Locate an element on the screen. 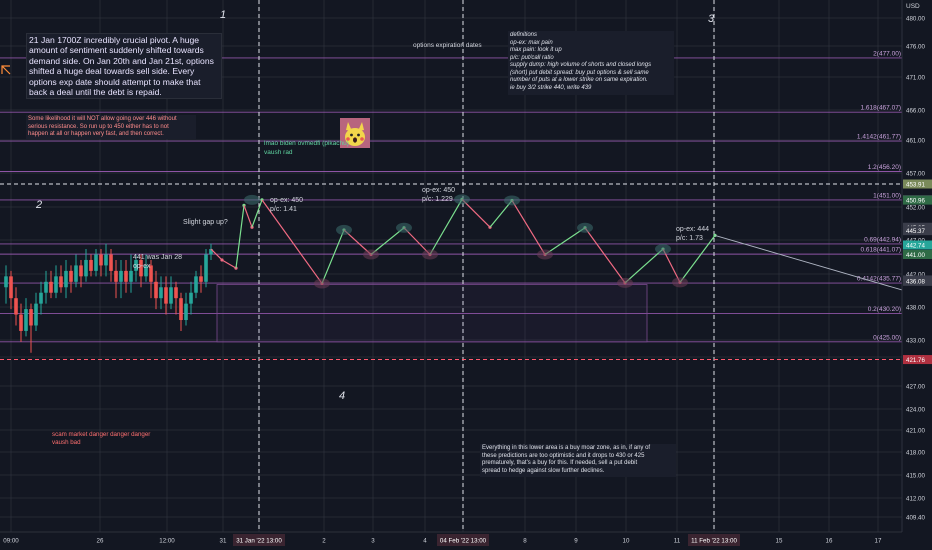  x-tick-label: 12:00 is located at coordinates (167, 541).